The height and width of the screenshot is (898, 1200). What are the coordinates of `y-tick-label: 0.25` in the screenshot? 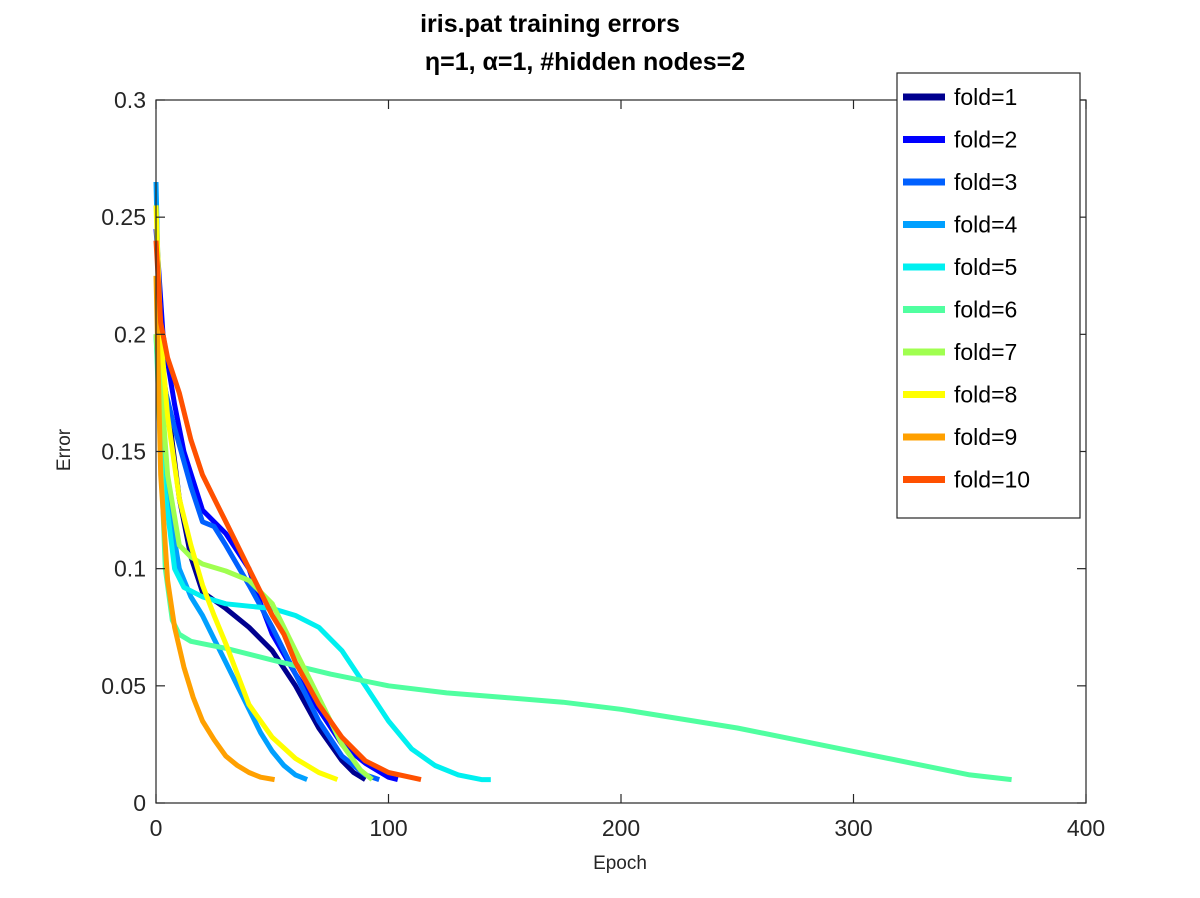 It's located at (123, 217).